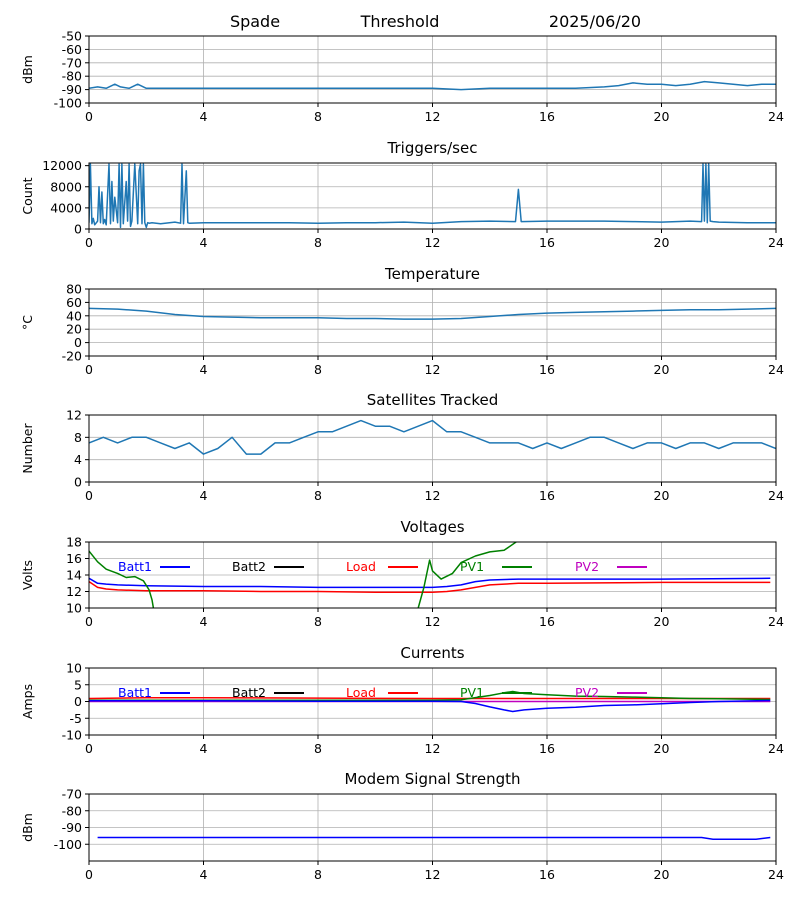 The height and width of the screenshot is (900, 800). What do you see at coordinates (472, 692) in the screenshot?
I see `legend-label-amps: PV1` at bounding box center [472, 692].